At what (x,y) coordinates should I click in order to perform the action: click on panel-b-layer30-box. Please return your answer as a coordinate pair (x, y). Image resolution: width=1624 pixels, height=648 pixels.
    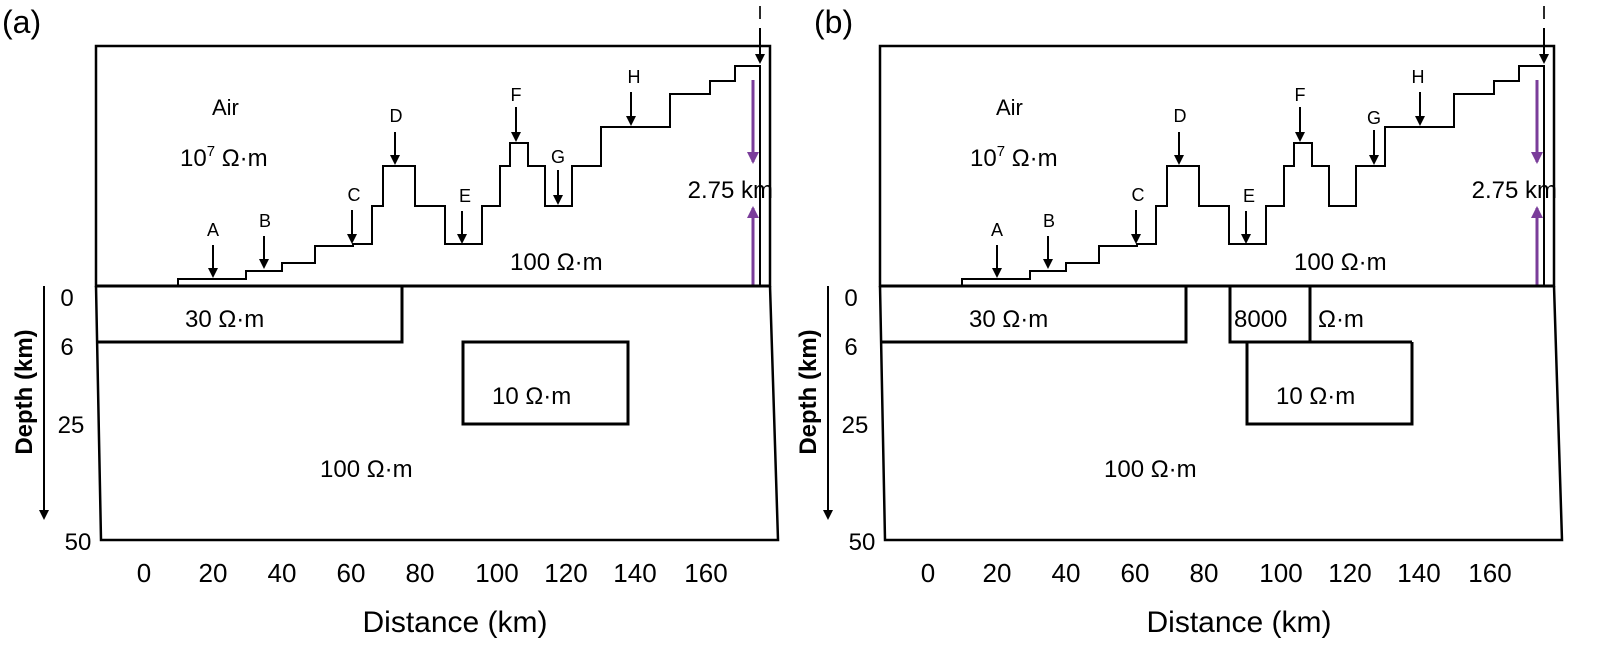
    Looking at the image, I should click on (1035, 315).